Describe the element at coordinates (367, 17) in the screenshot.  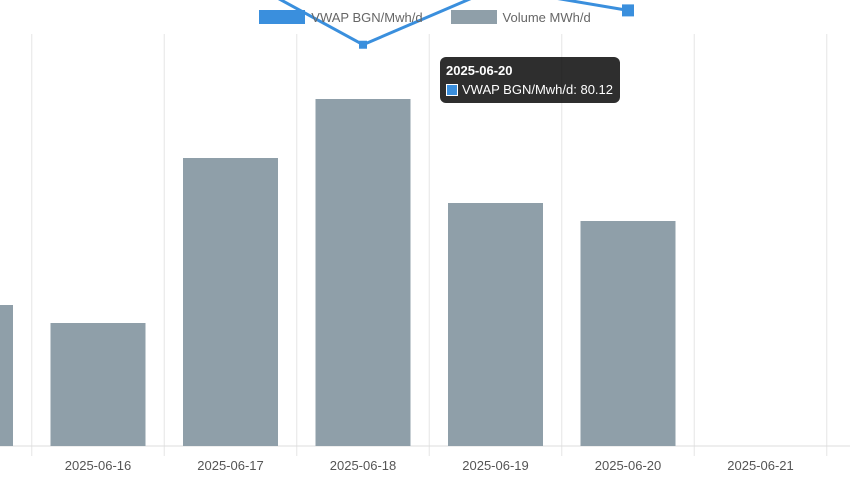
I see `legend-label-vwap: VWAP BGN/Mwh/d` at that location.